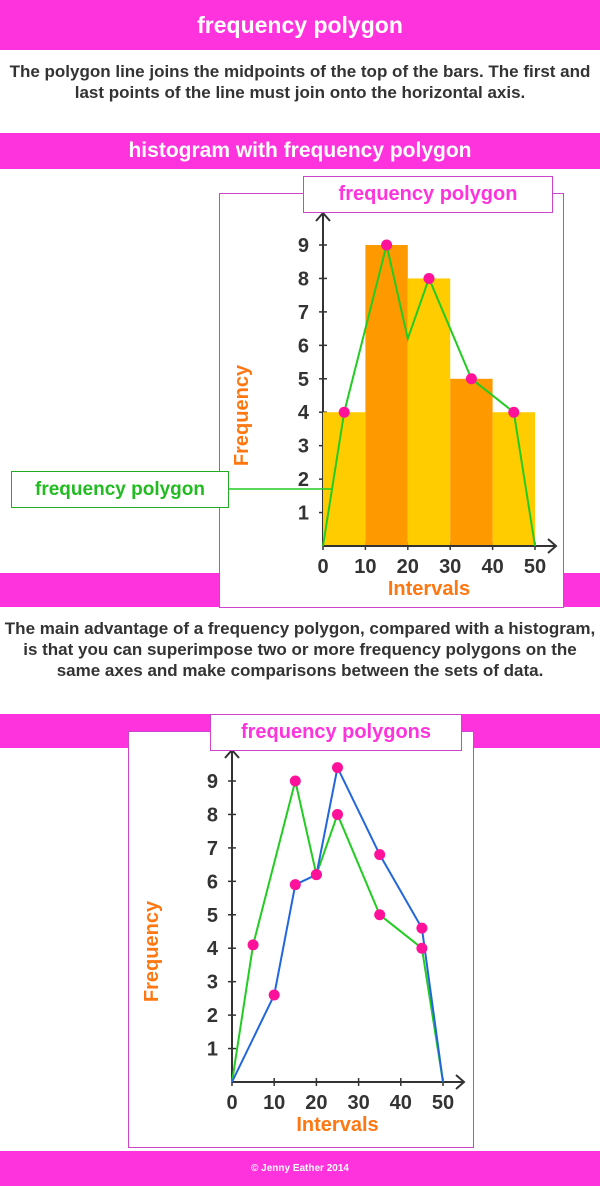  I want to click on chart2-title: frequency polygons, so click(336, 732).